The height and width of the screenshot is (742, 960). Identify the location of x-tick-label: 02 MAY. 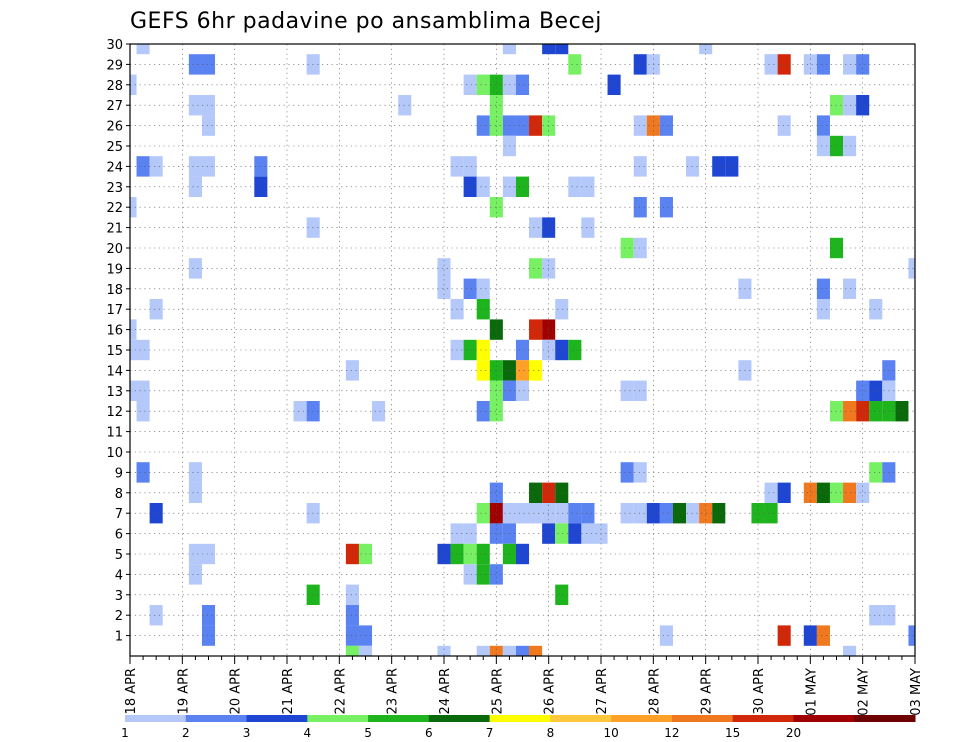
(864, 692).